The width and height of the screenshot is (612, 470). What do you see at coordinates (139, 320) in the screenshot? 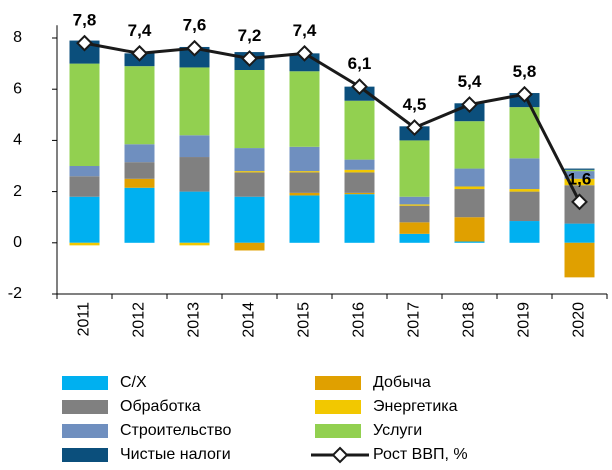
I see `x-tick-label: 2012` at bounding box center [139, 320].